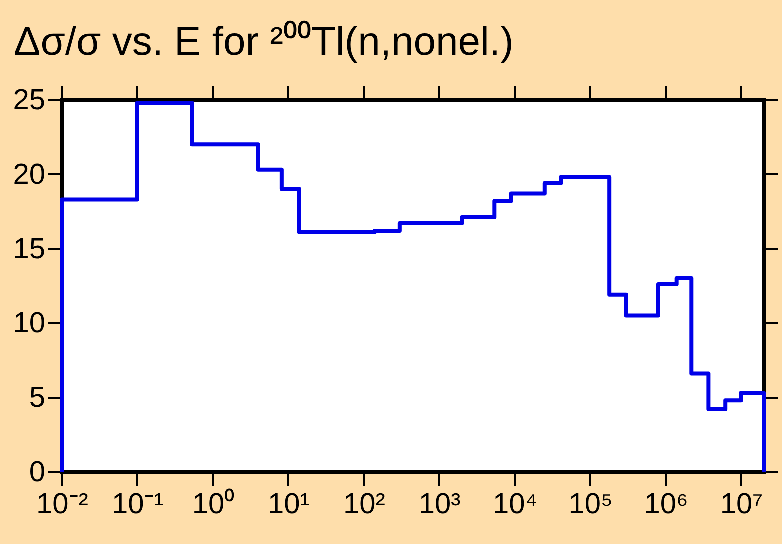 Image resolution: width=782 pixels, height=544 pixels. I want to click on y-tick-label: 5, so click(37, 398).